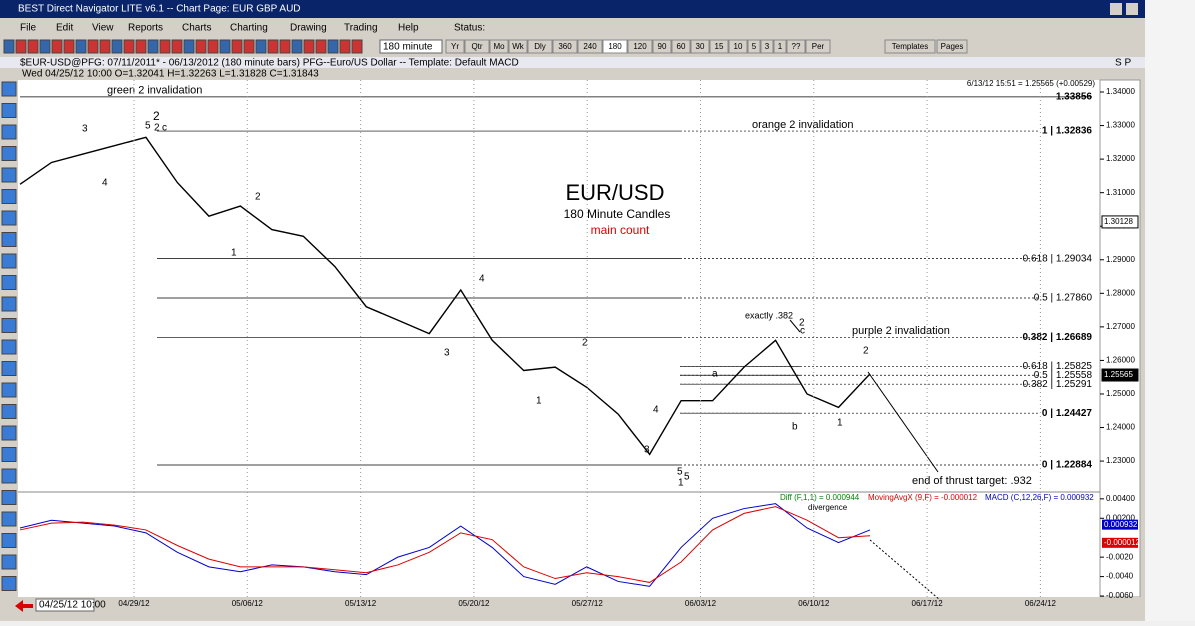 Image resolution: width=1195 pixels, height=626 pixels. I want to click on period-label: 30, so click(700, 46).